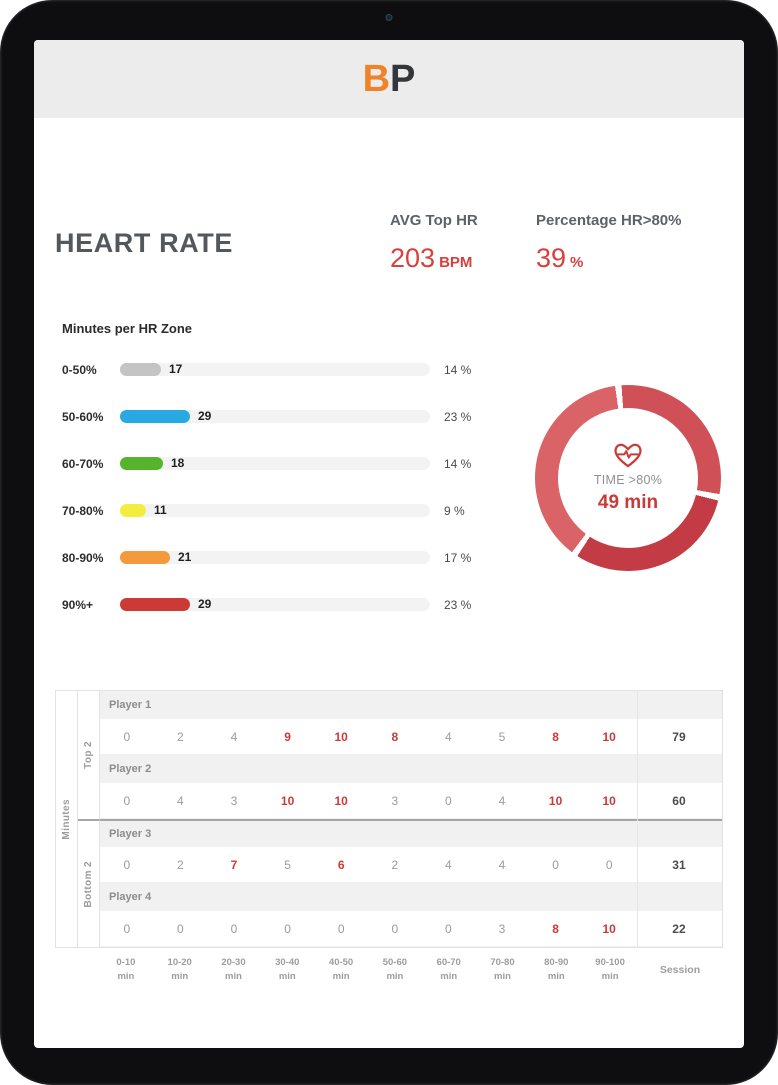  What do you see at coordinates (411, 769) in the screenshot?
I see `player-name-row: Player 2` at bounding box center [411, 769].